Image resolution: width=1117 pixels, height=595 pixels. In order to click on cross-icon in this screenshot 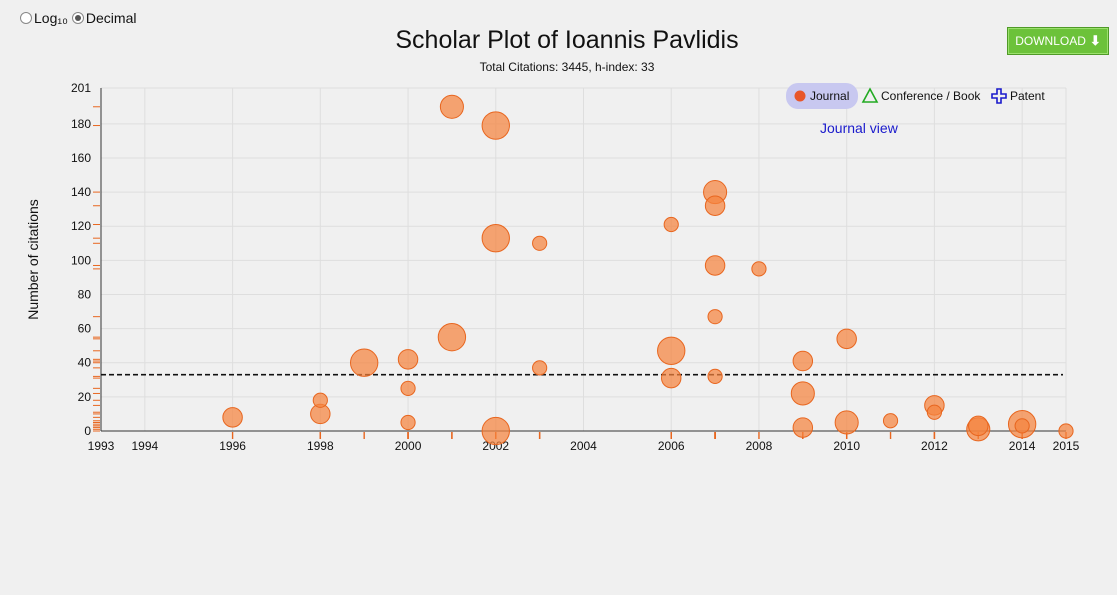, I will do `click(999, 96)`.